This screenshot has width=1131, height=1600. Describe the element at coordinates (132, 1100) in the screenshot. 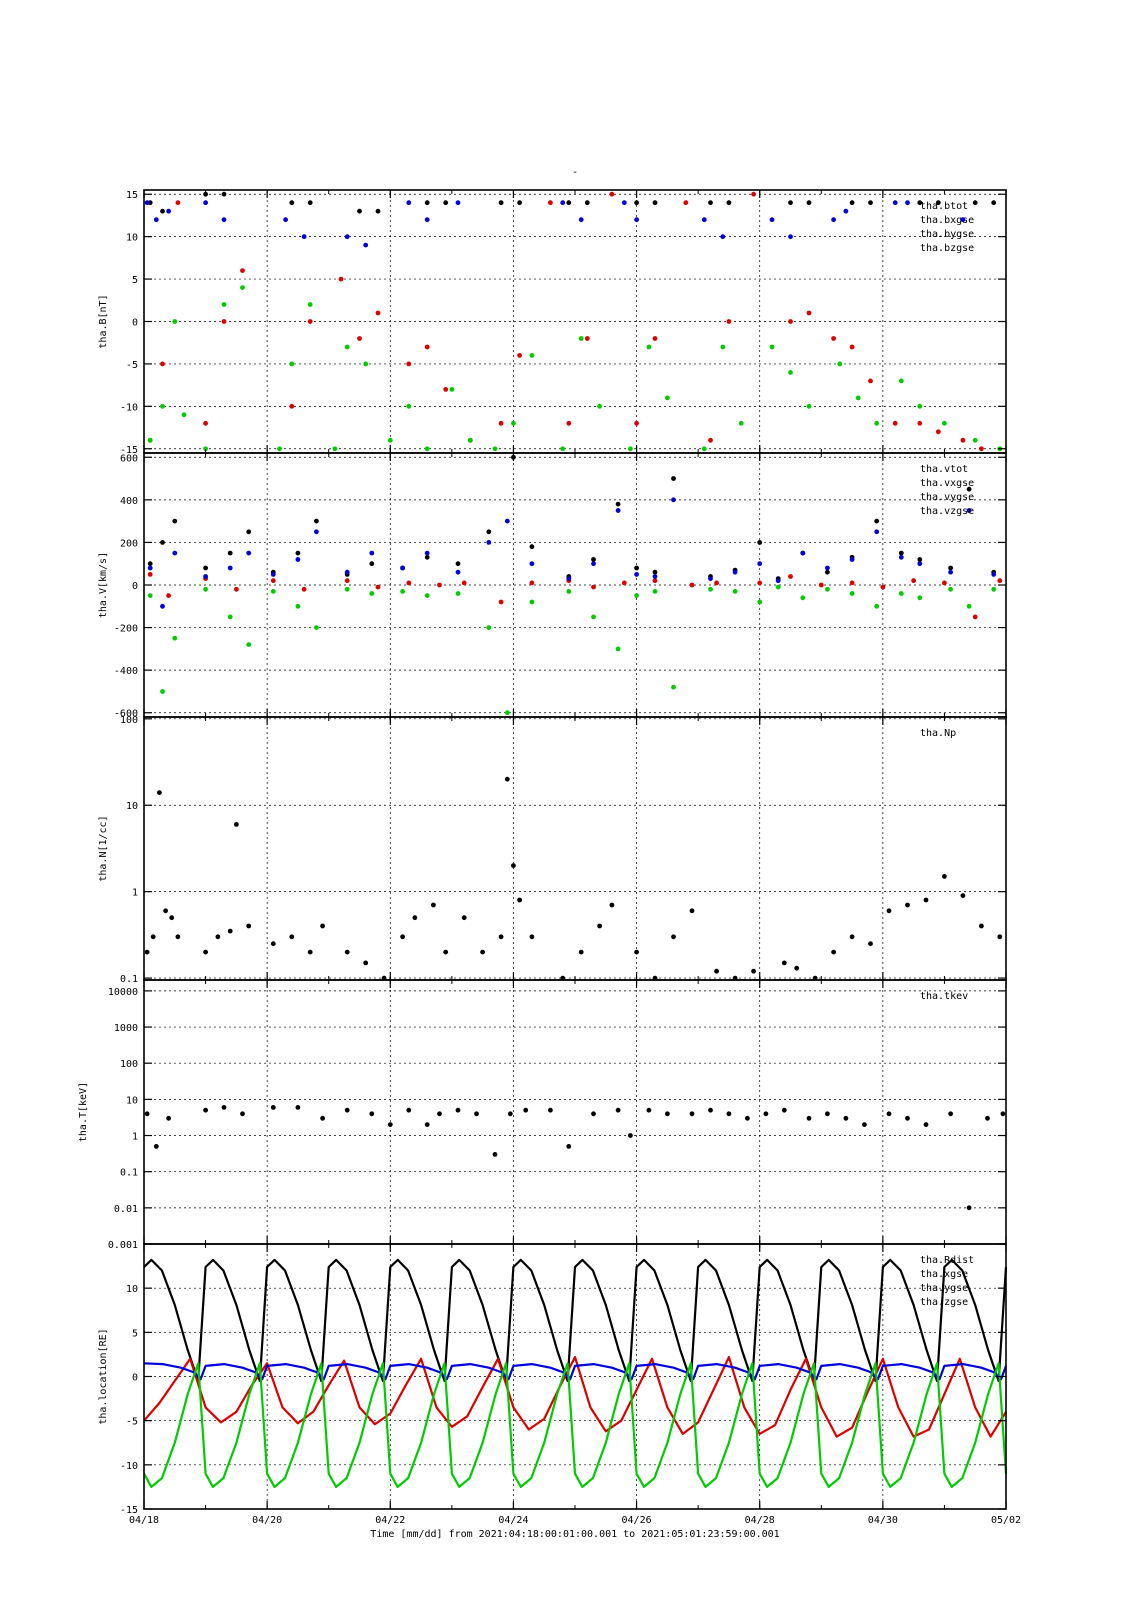

I see `y-tick-label: 10` at that location.